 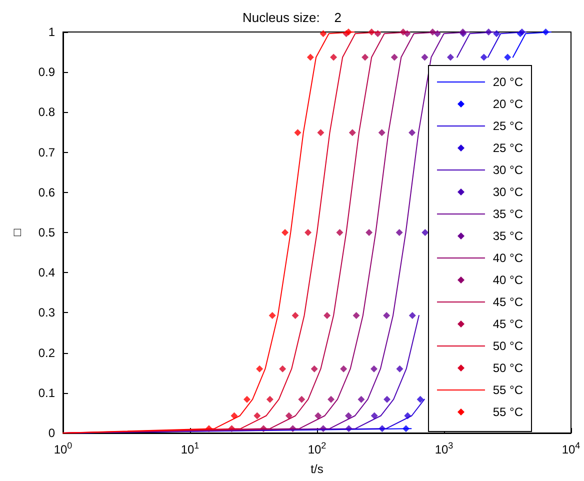 I want to click on y-tick-label: 0.3, so click(x=47, y=313).